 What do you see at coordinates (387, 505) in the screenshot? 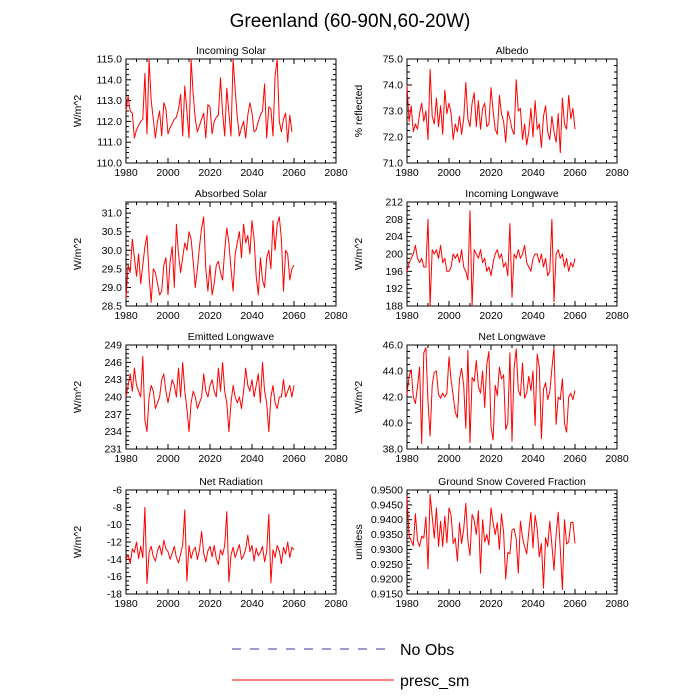
I see `ground-snow-covered-fraction-y-tick-label: 0.9450` at bounding box center [387, 505].